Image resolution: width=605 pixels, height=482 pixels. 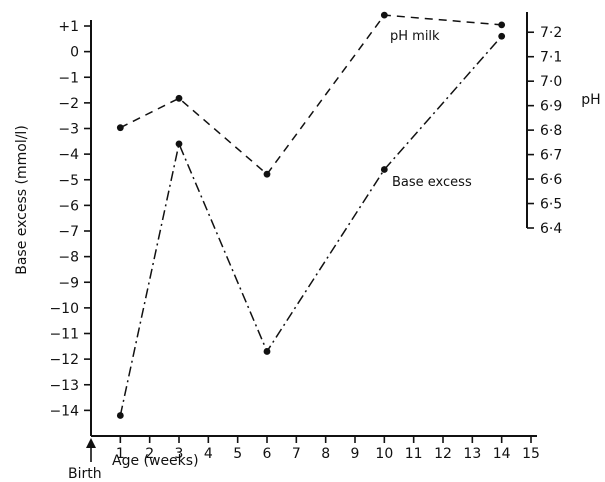 I want to click on y-right-tick-label: 6·4, so click(x=551, y=229).